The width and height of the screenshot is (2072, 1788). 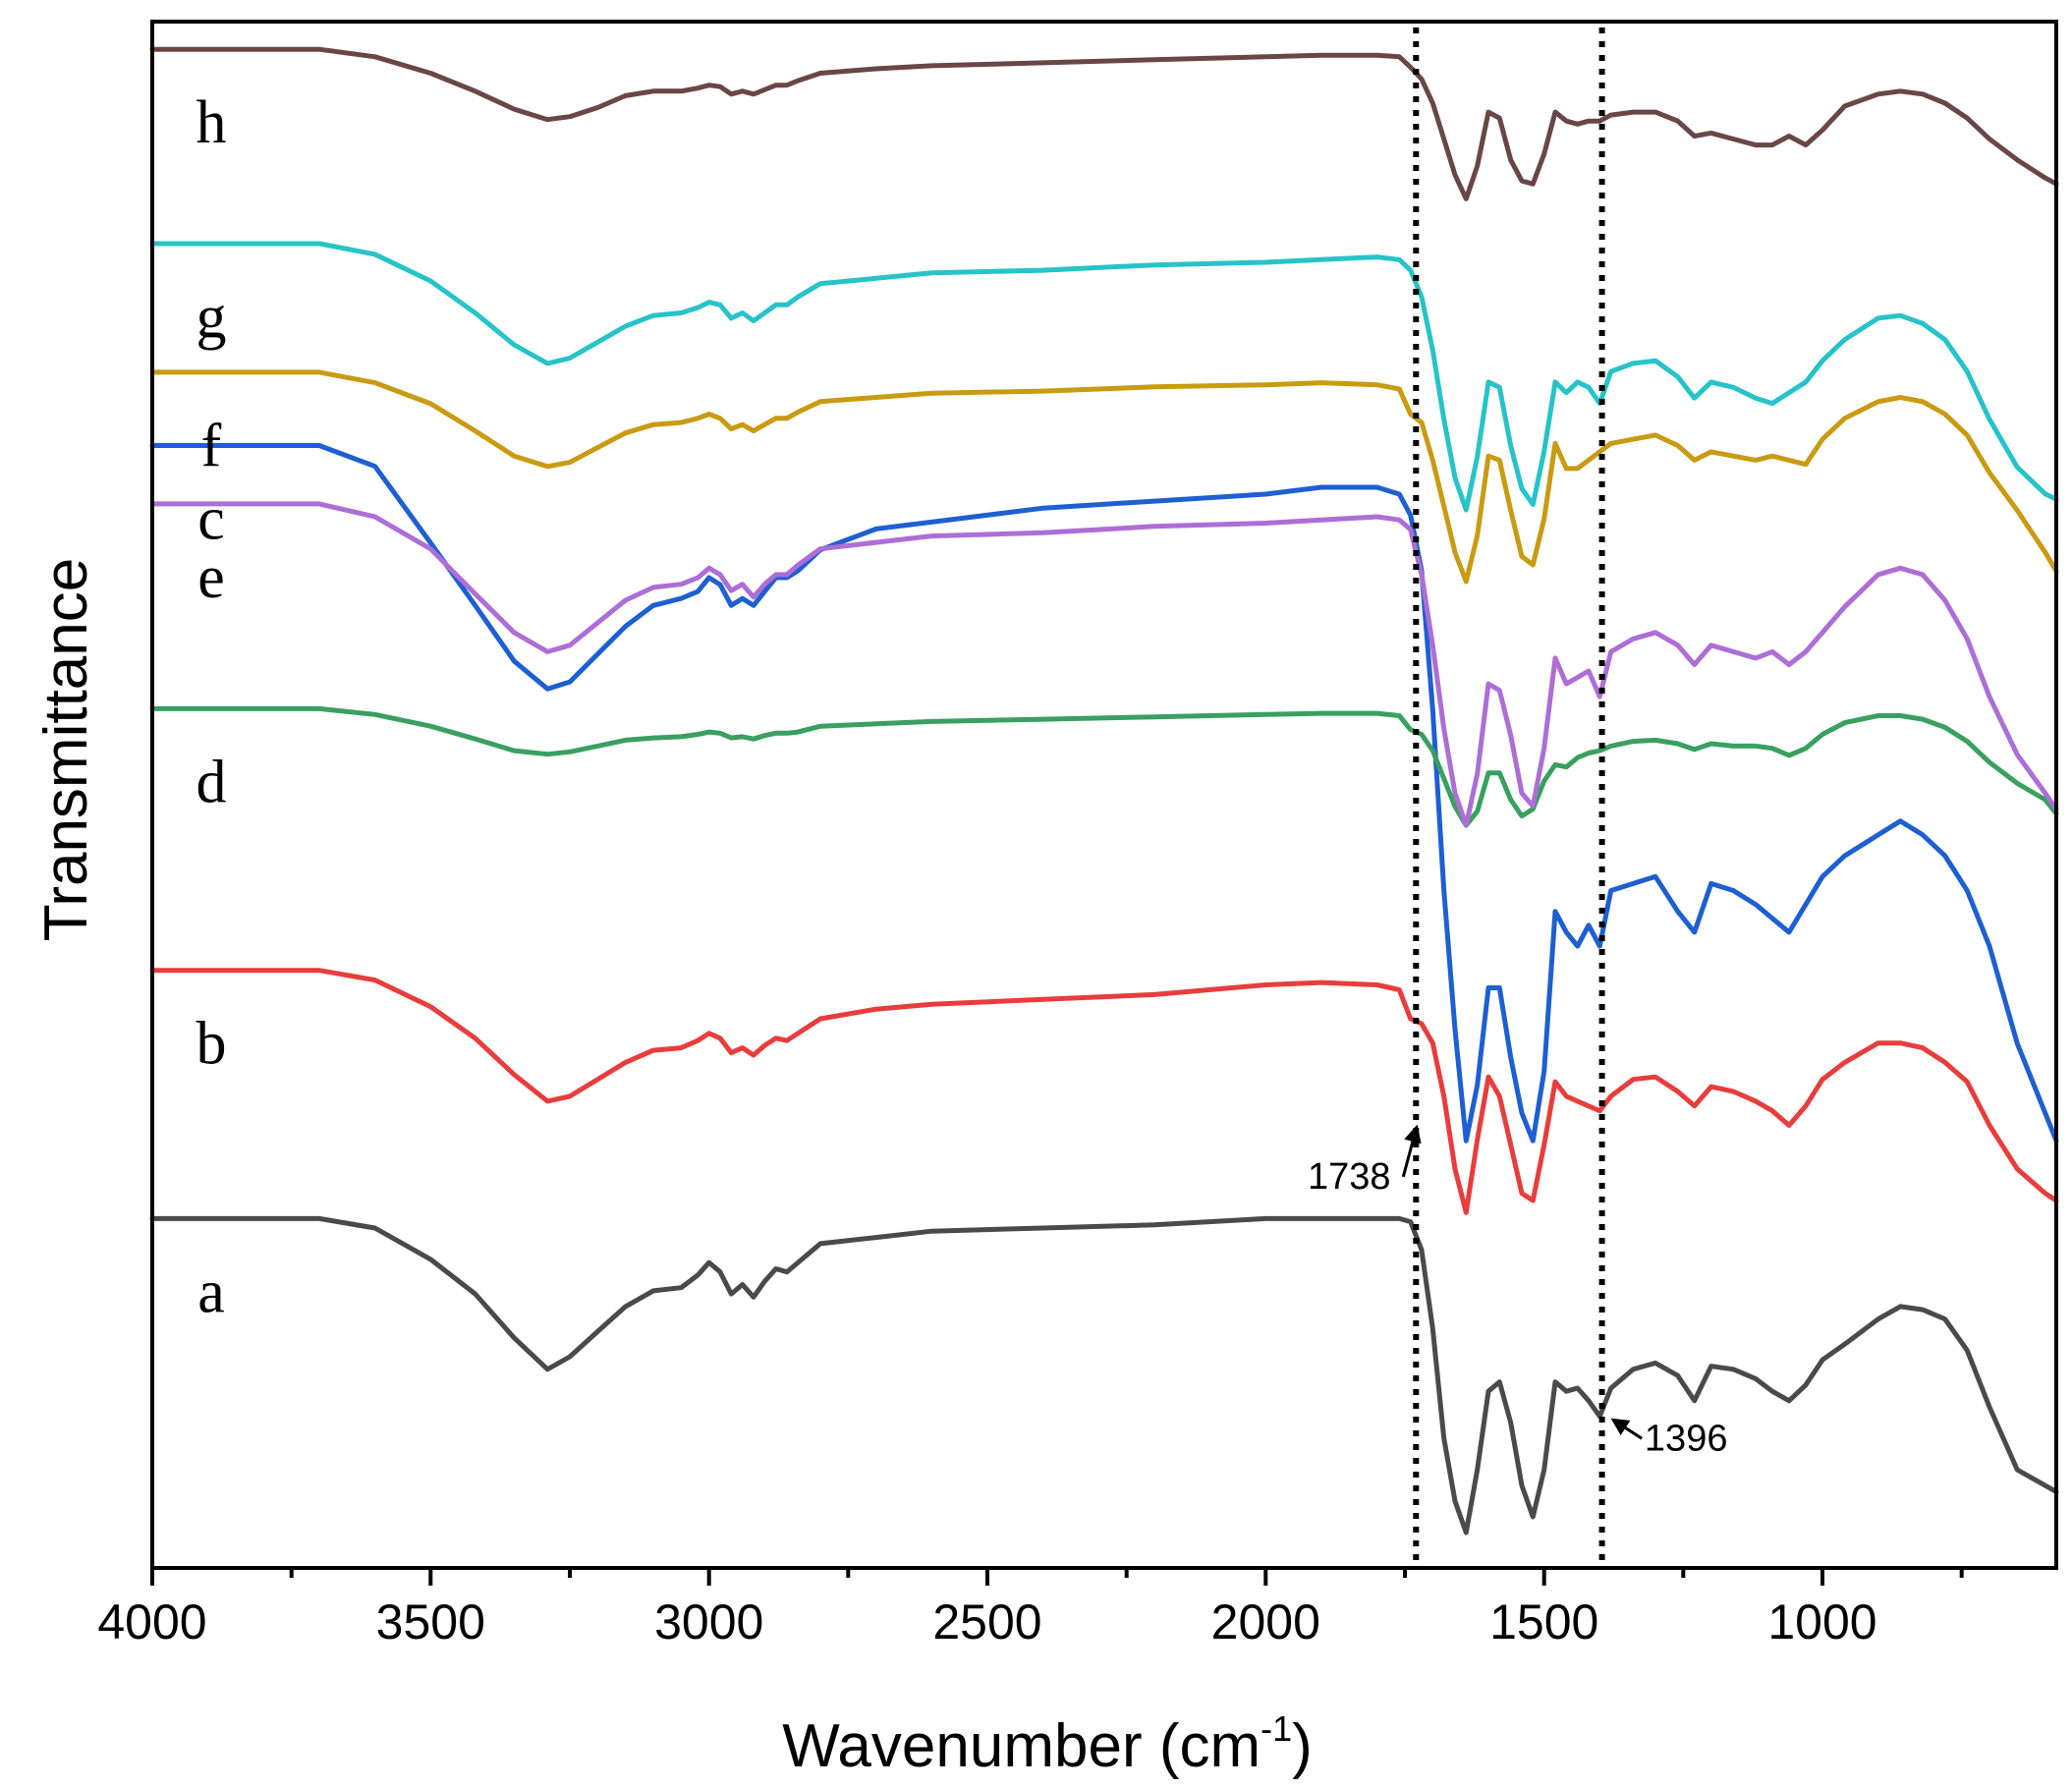 I want to click on series-label-h: h, so click(x=211, y=122).